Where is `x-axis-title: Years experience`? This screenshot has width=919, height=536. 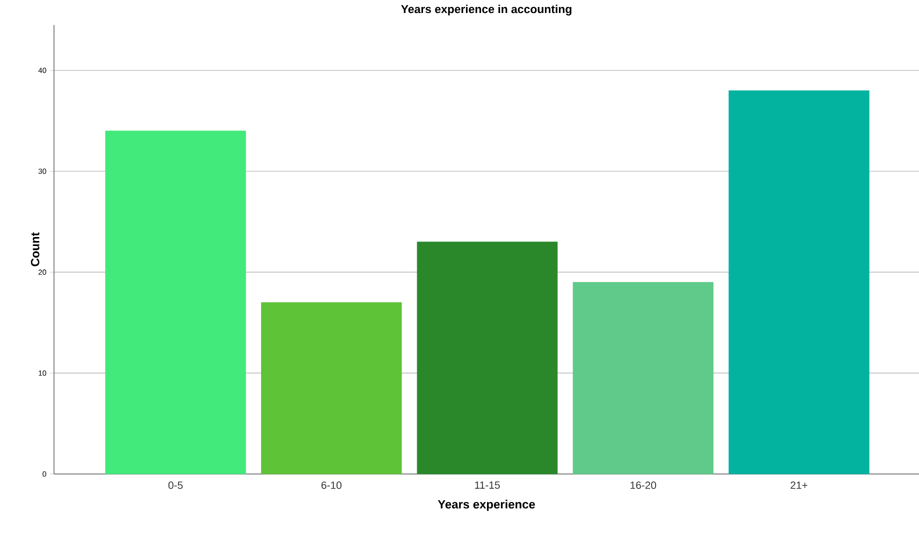
x-axis-title: Years experience is located at coordinates (486, 505).